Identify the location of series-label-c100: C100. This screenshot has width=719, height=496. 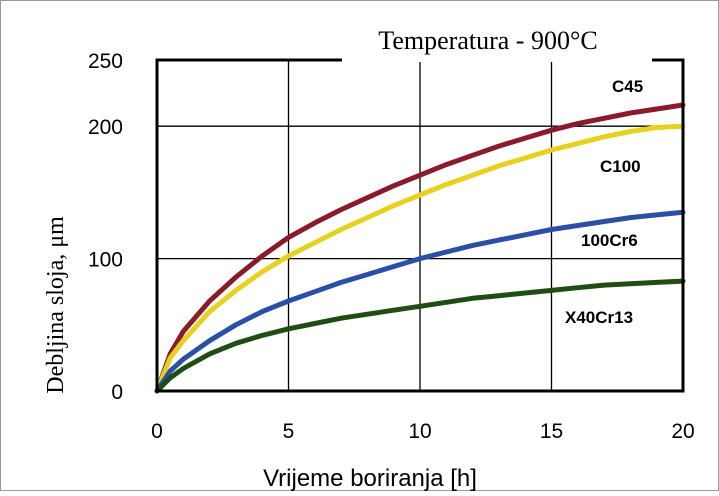
(620, 166).